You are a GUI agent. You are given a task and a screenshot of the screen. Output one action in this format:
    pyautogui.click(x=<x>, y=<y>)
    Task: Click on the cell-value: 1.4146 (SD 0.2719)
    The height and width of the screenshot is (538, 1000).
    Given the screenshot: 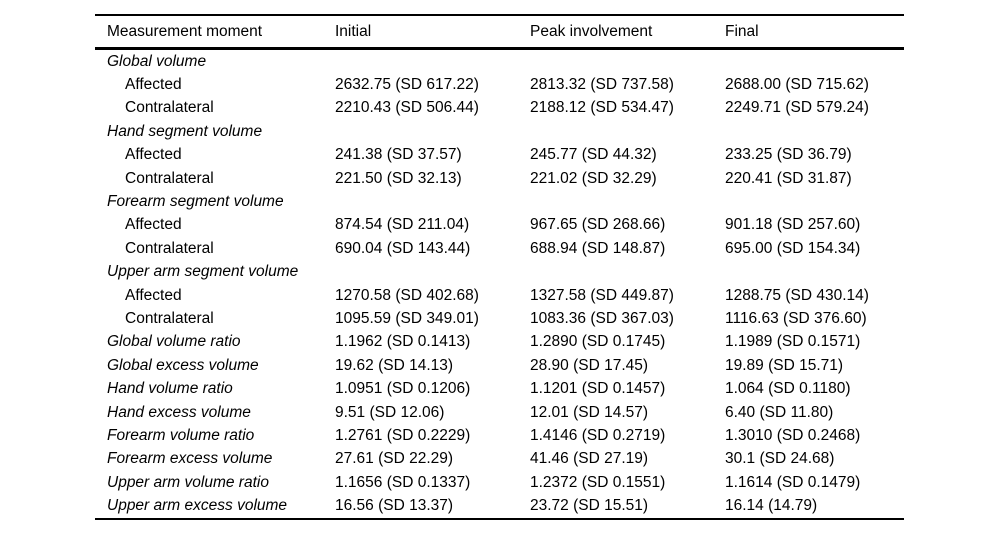 What is the action you would take?
    pyautogui.click(x=598, y=435)
    